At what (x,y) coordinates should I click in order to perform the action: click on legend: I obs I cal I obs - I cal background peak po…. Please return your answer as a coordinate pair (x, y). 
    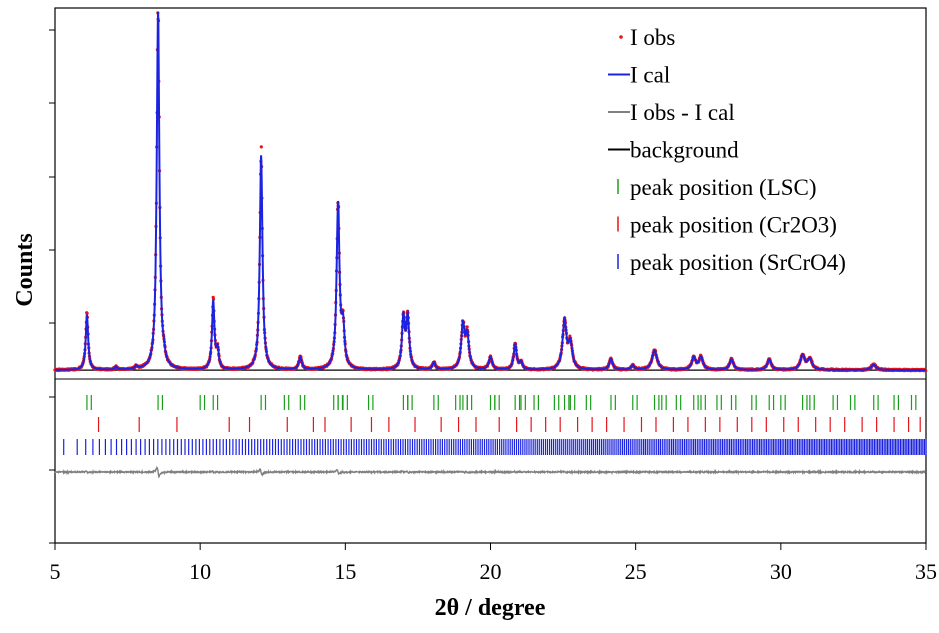
    Looking at the image, I should click on (727, 150).